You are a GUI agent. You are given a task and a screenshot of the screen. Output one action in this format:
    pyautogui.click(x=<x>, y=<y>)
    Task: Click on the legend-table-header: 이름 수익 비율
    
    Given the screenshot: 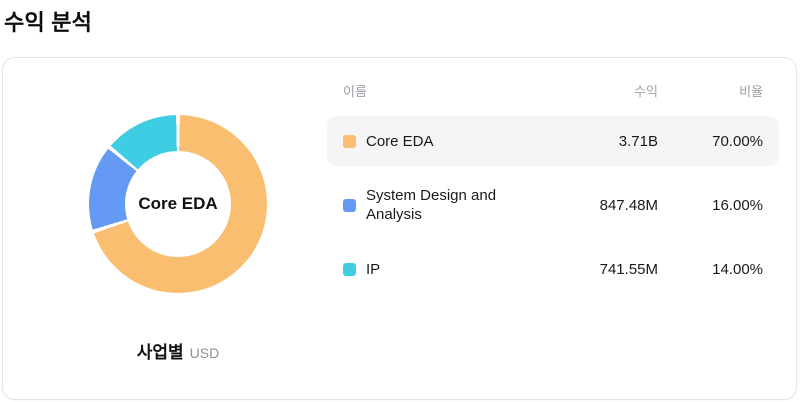 What is the action you would take?
    pyautogui.click(x=553, y=92)
    